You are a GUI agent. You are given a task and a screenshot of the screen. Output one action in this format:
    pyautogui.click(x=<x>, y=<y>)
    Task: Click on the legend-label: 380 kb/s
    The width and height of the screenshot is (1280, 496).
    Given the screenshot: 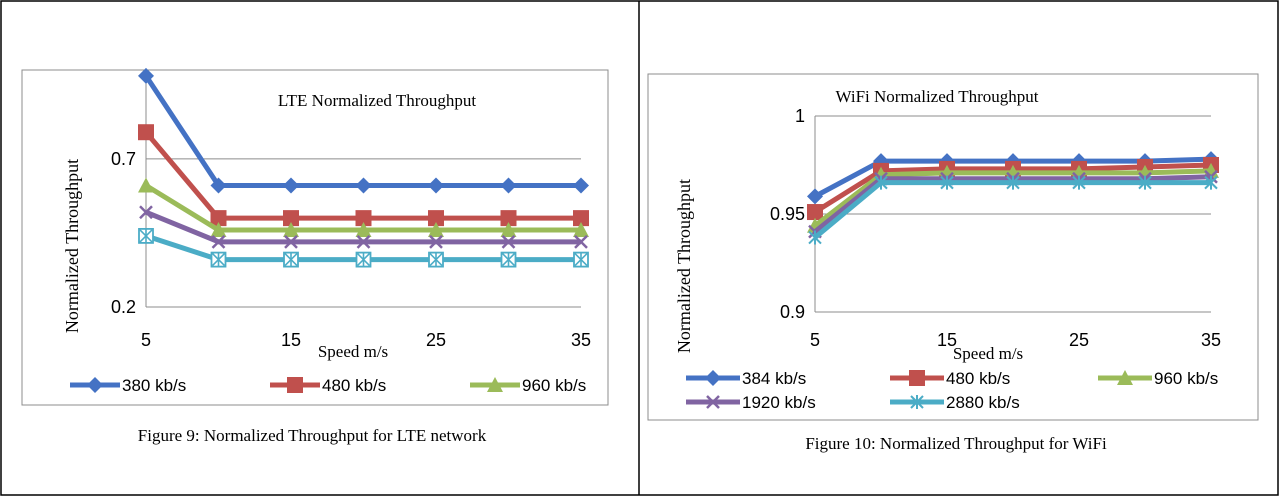 What is the action you would take?
    pyautogui.click(x=154, y=385)
    